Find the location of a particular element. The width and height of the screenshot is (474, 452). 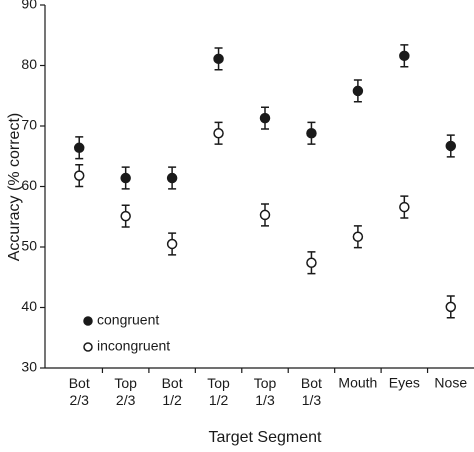

x-tick-label: Mouth is located at coordinates (357, 383).